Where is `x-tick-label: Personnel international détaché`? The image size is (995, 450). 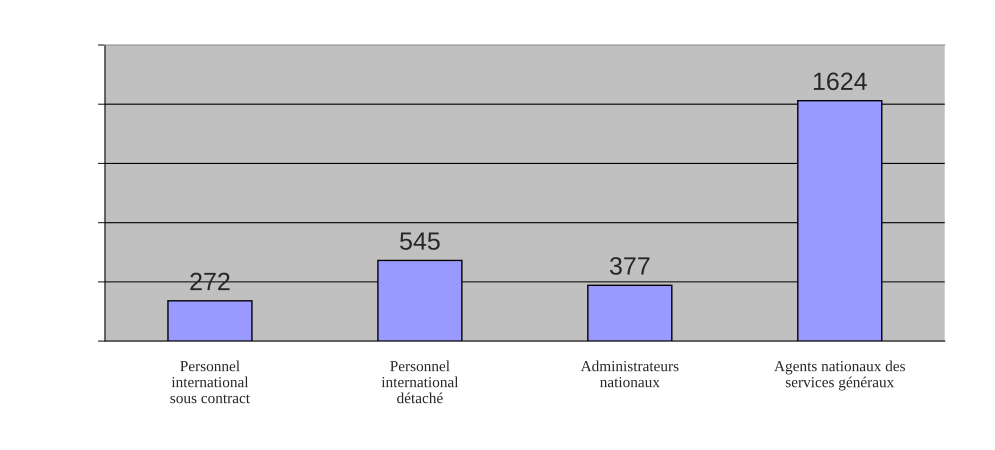
x-tick-label: Personnel international détaché is located at coordinates (420, 382).